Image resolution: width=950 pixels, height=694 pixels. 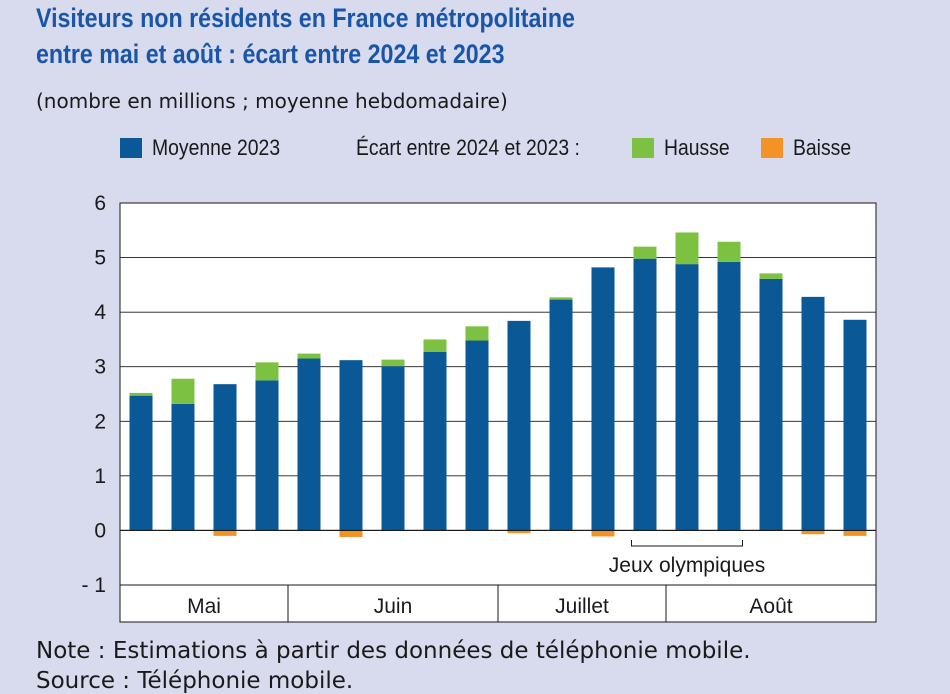 What do you see at coordinates (131, 148) in the screenshot?
I see `legend-swatch-base` at bounding box center [131, 148].